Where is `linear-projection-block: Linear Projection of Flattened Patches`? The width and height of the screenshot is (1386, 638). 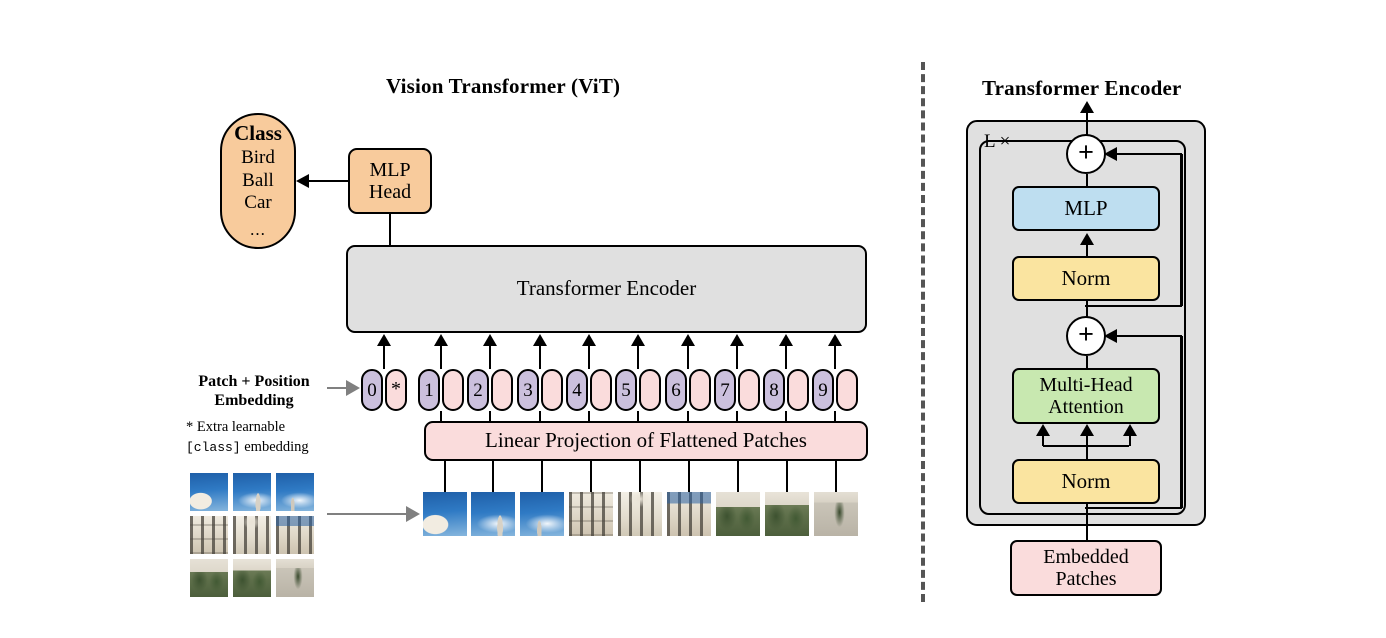
linear-projection-block: Linear Projection of Flattened Patches is located at coordinates (646, 441).